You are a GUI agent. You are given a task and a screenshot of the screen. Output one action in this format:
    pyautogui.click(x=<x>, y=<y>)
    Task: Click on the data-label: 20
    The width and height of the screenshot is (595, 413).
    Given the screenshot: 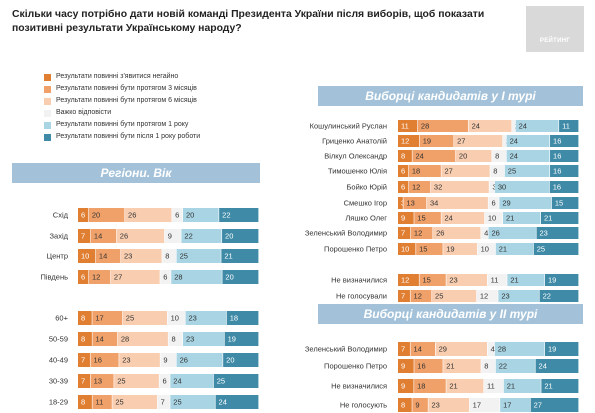 What is the action you would take?
    pyautogui.click(x=463, y=156)
    